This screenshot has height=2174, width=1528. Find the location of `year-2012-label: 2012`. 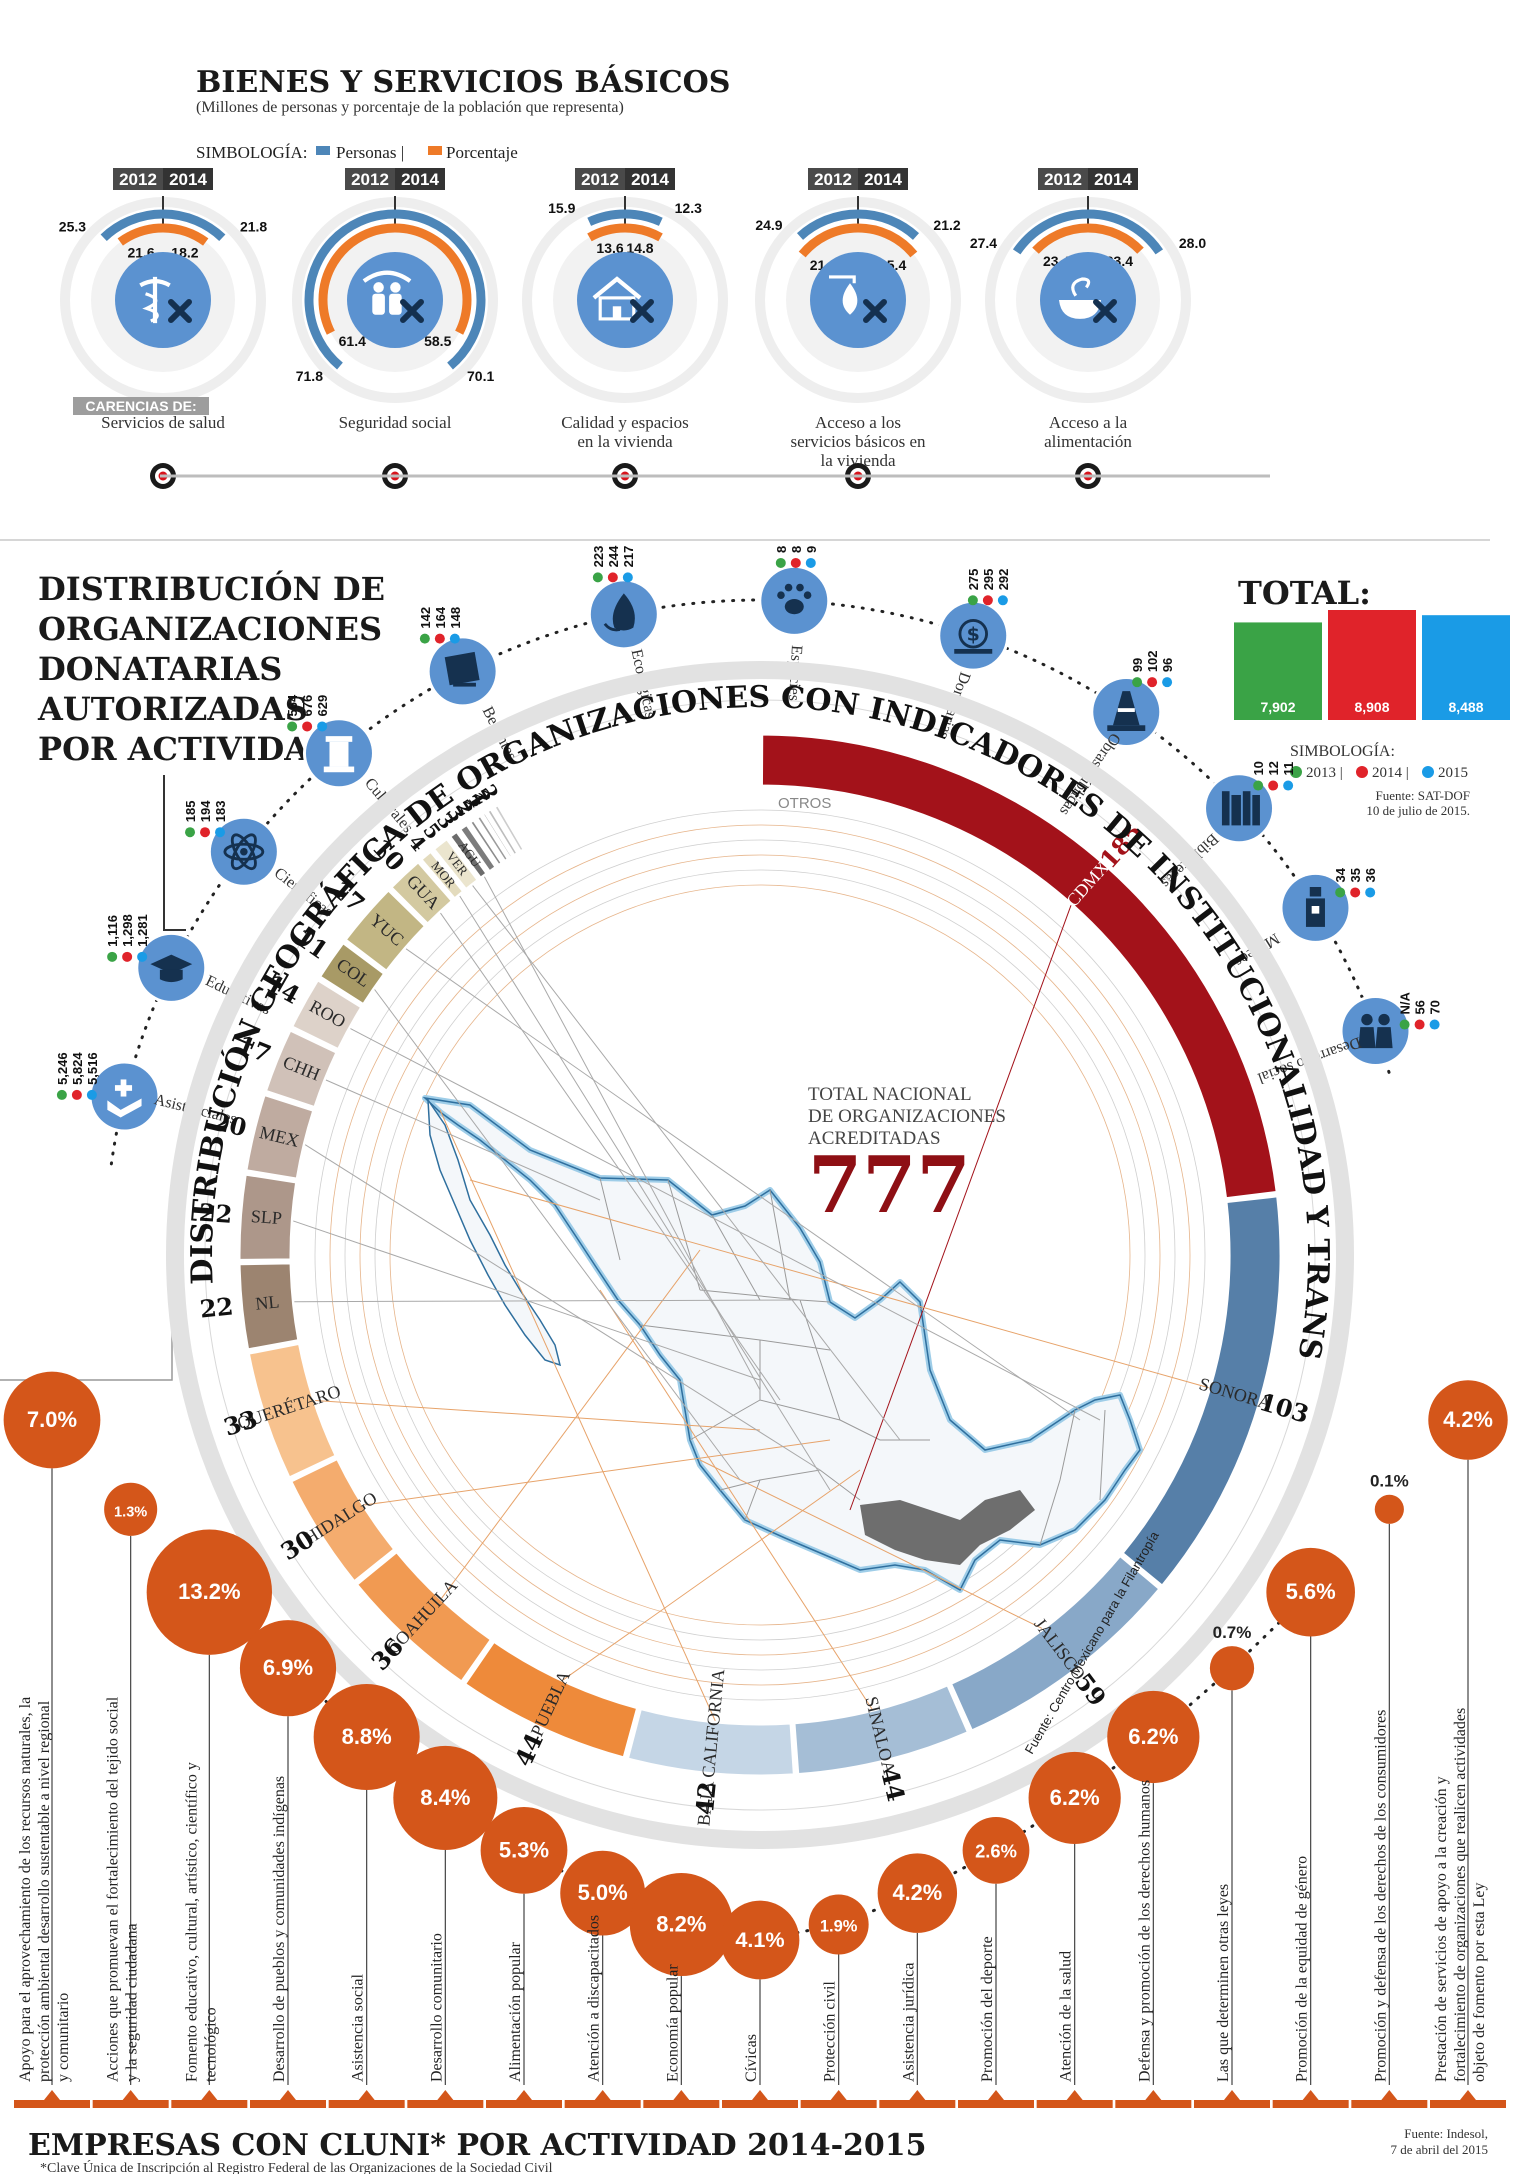

year-2012-label: 2012 is located at coordinates (1063, 179).